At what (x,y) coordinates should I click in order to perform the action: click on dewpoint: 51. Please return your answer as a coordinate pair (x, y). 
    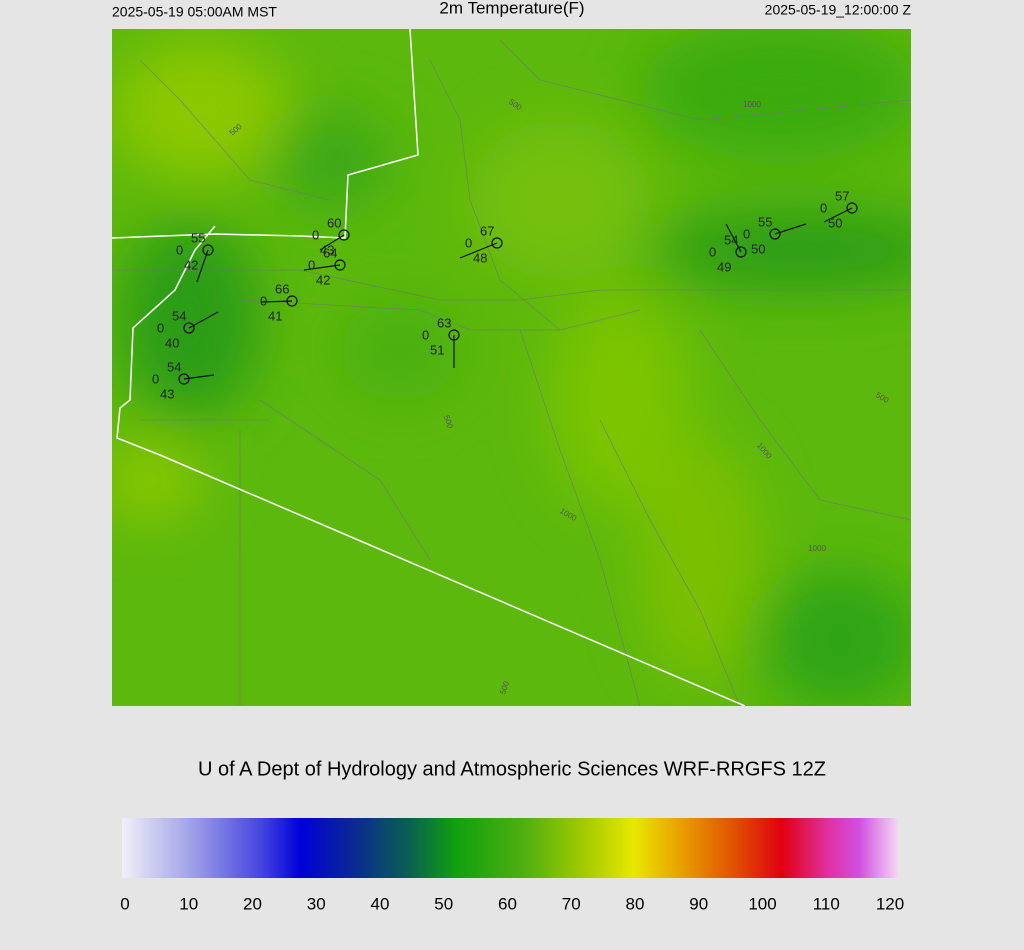
    Looking at the image, I should click on (437, 349).